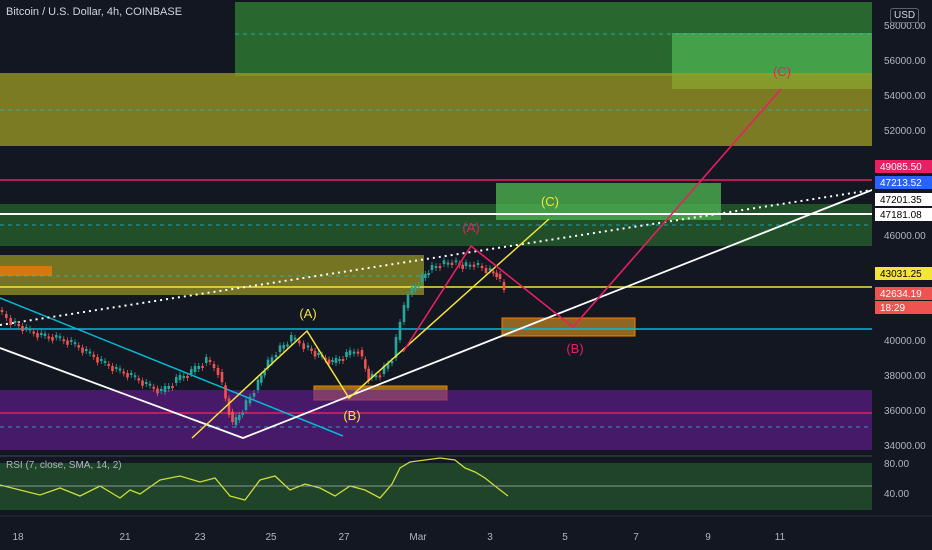 Image resolution: width=932 pixels, height=550 pixels. I want to click on chart-title: Bitcoin / U.S. Dollar, 4h, COINBASE, so click(94, 12).